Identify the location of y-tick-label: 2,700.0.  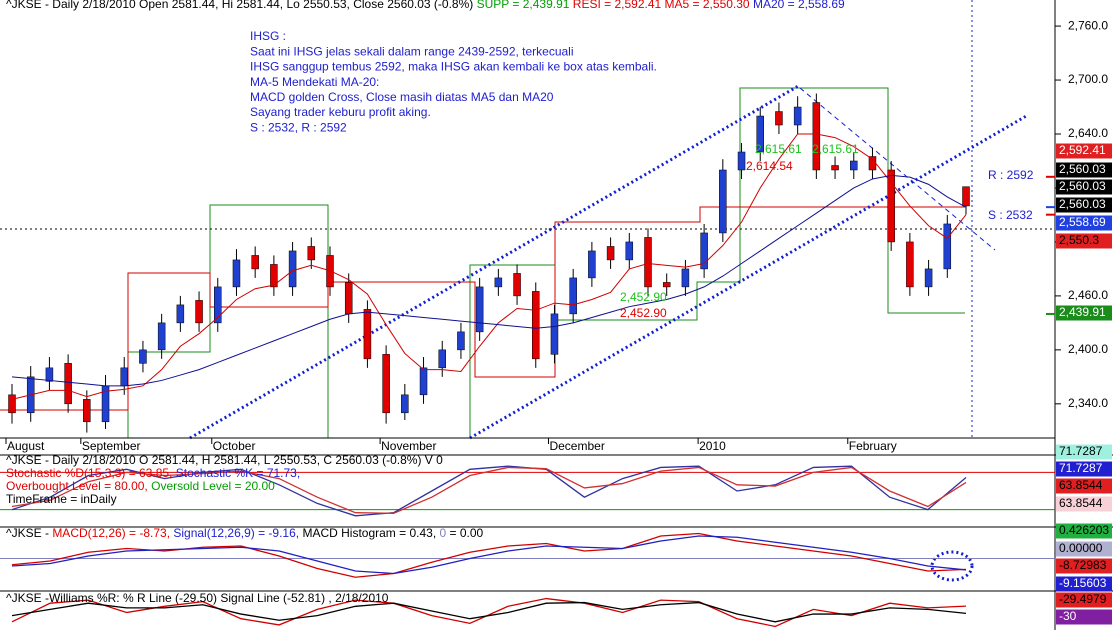
(1088, 79).